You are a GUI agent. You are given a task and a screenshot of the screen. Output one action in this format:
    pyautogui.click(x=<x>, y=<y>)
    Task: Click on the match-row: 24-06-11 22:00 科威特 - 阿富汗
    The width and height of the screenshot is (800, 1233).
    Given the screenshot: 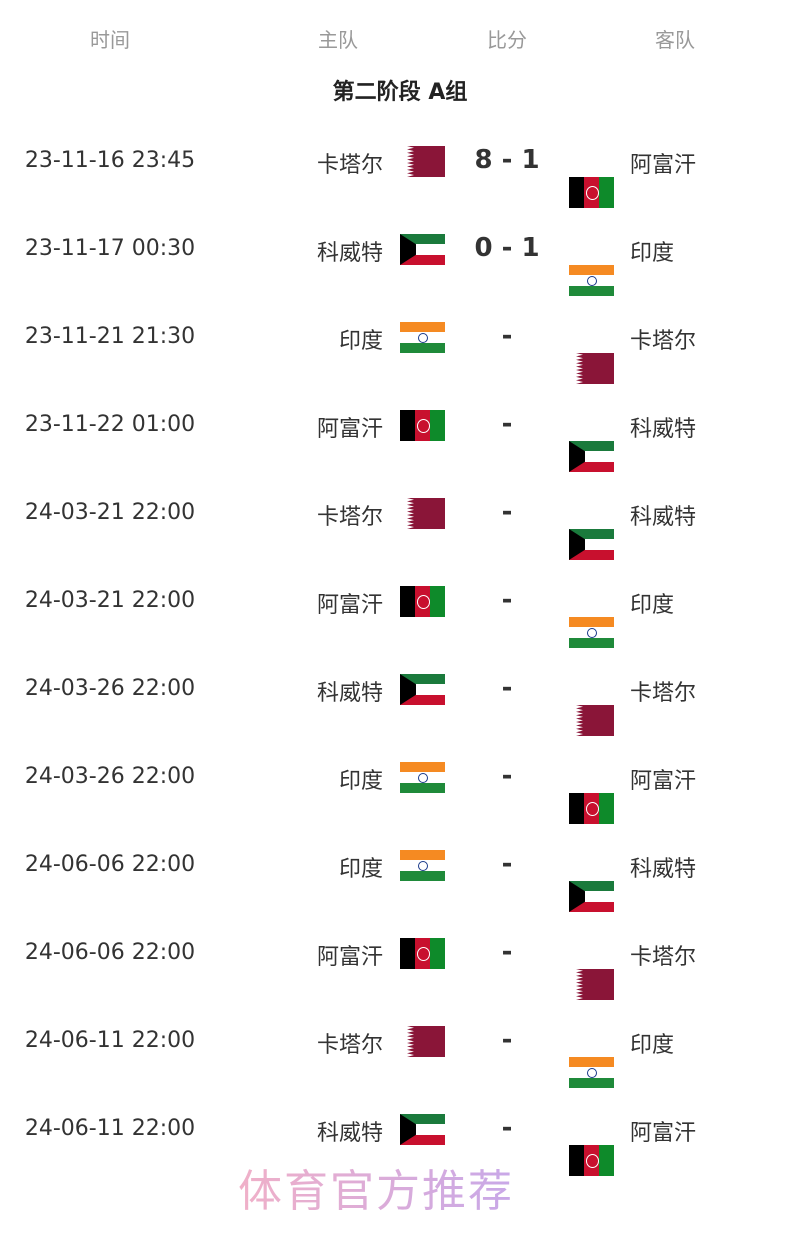 What is the action you would take?
    pyautogui.click(x=400, y=1138)
    